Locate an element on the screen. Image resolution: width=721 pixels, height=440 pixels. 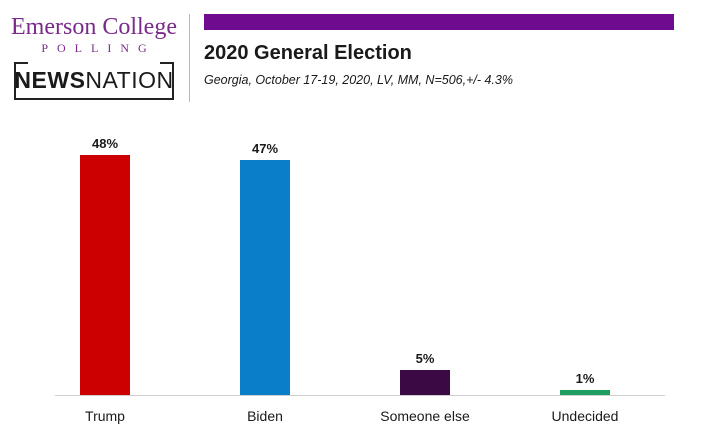
chart-title: 2020 General Election is located at coordinates (308, 53).